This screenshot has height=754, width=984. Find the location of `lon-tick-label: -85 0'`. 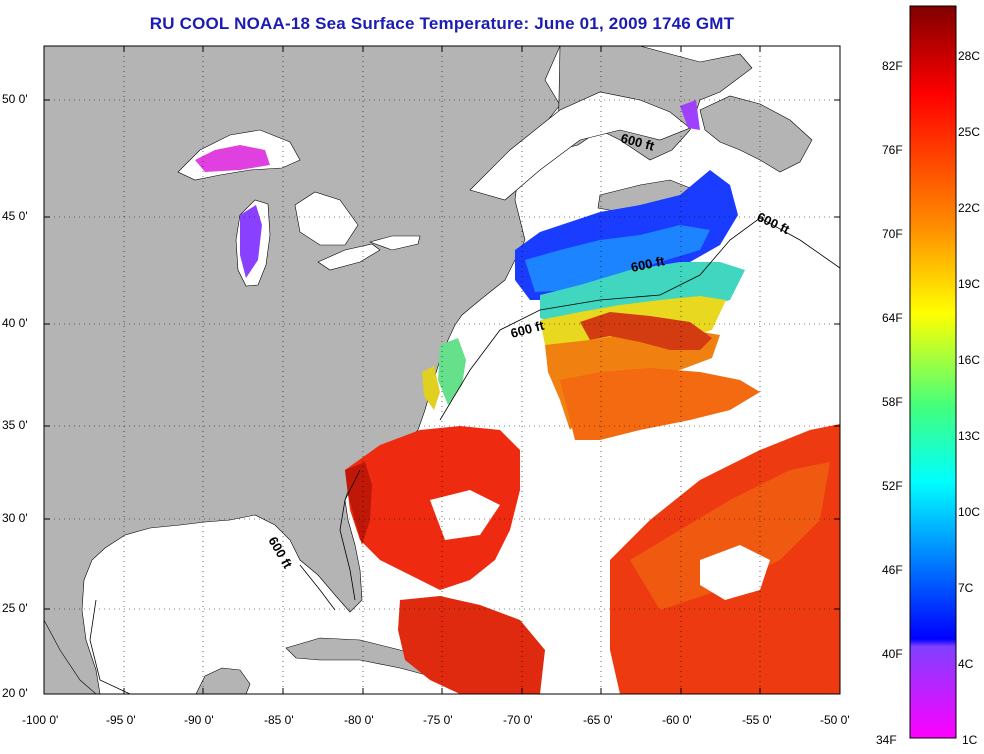

lon-tick-label: -85 0' is located at coordinates (279, 720).